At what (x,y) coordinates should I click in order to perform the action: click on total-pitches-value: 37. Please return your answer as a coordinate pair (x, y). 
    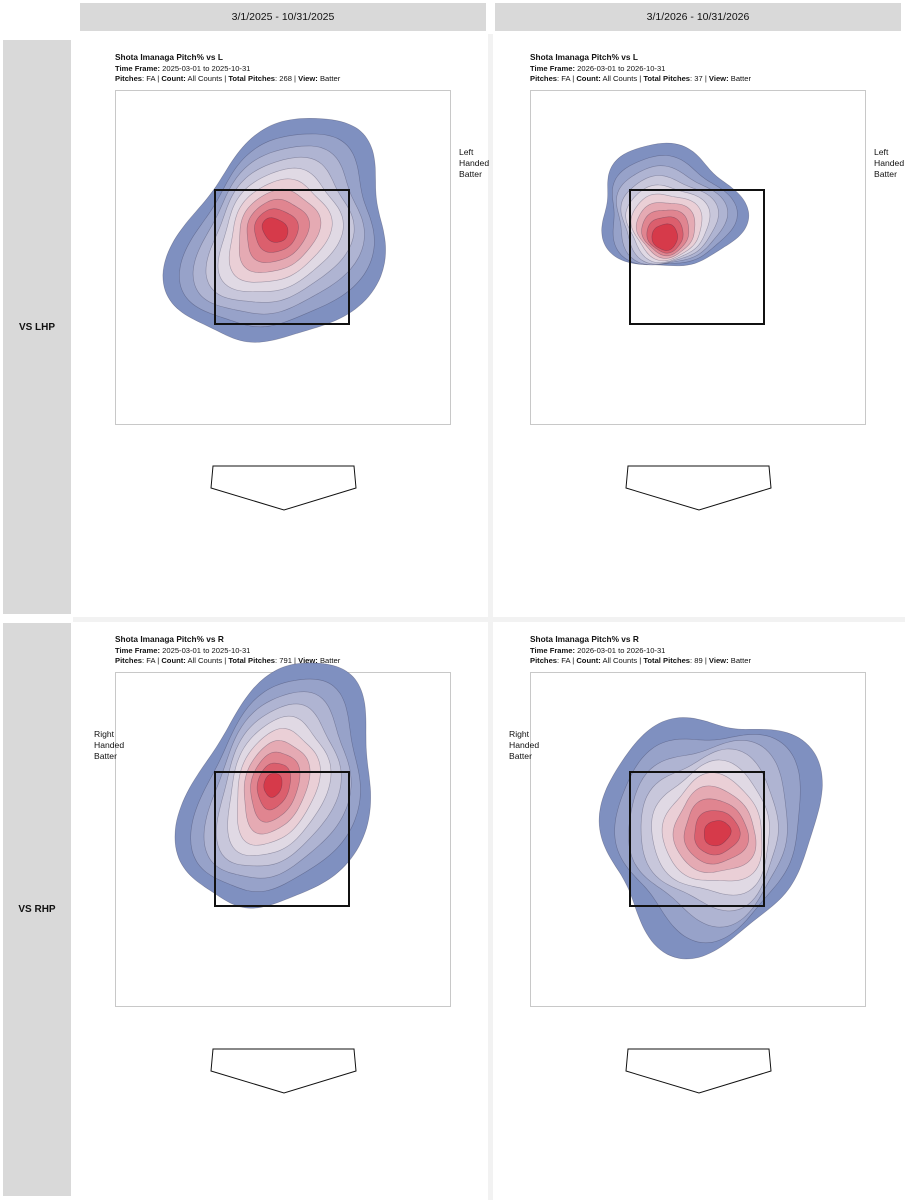
    Looking at the image, I should click on (698, 78).